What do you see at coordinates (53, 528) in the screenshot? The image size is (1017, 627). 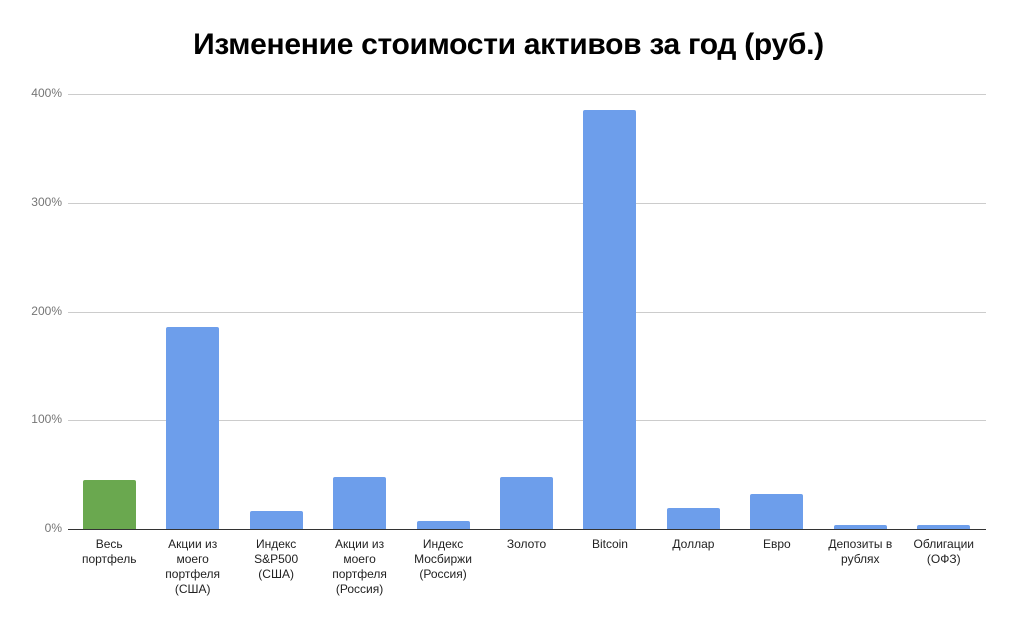 I see `y-tick-label: 0%` at bounding box center [53, 528].